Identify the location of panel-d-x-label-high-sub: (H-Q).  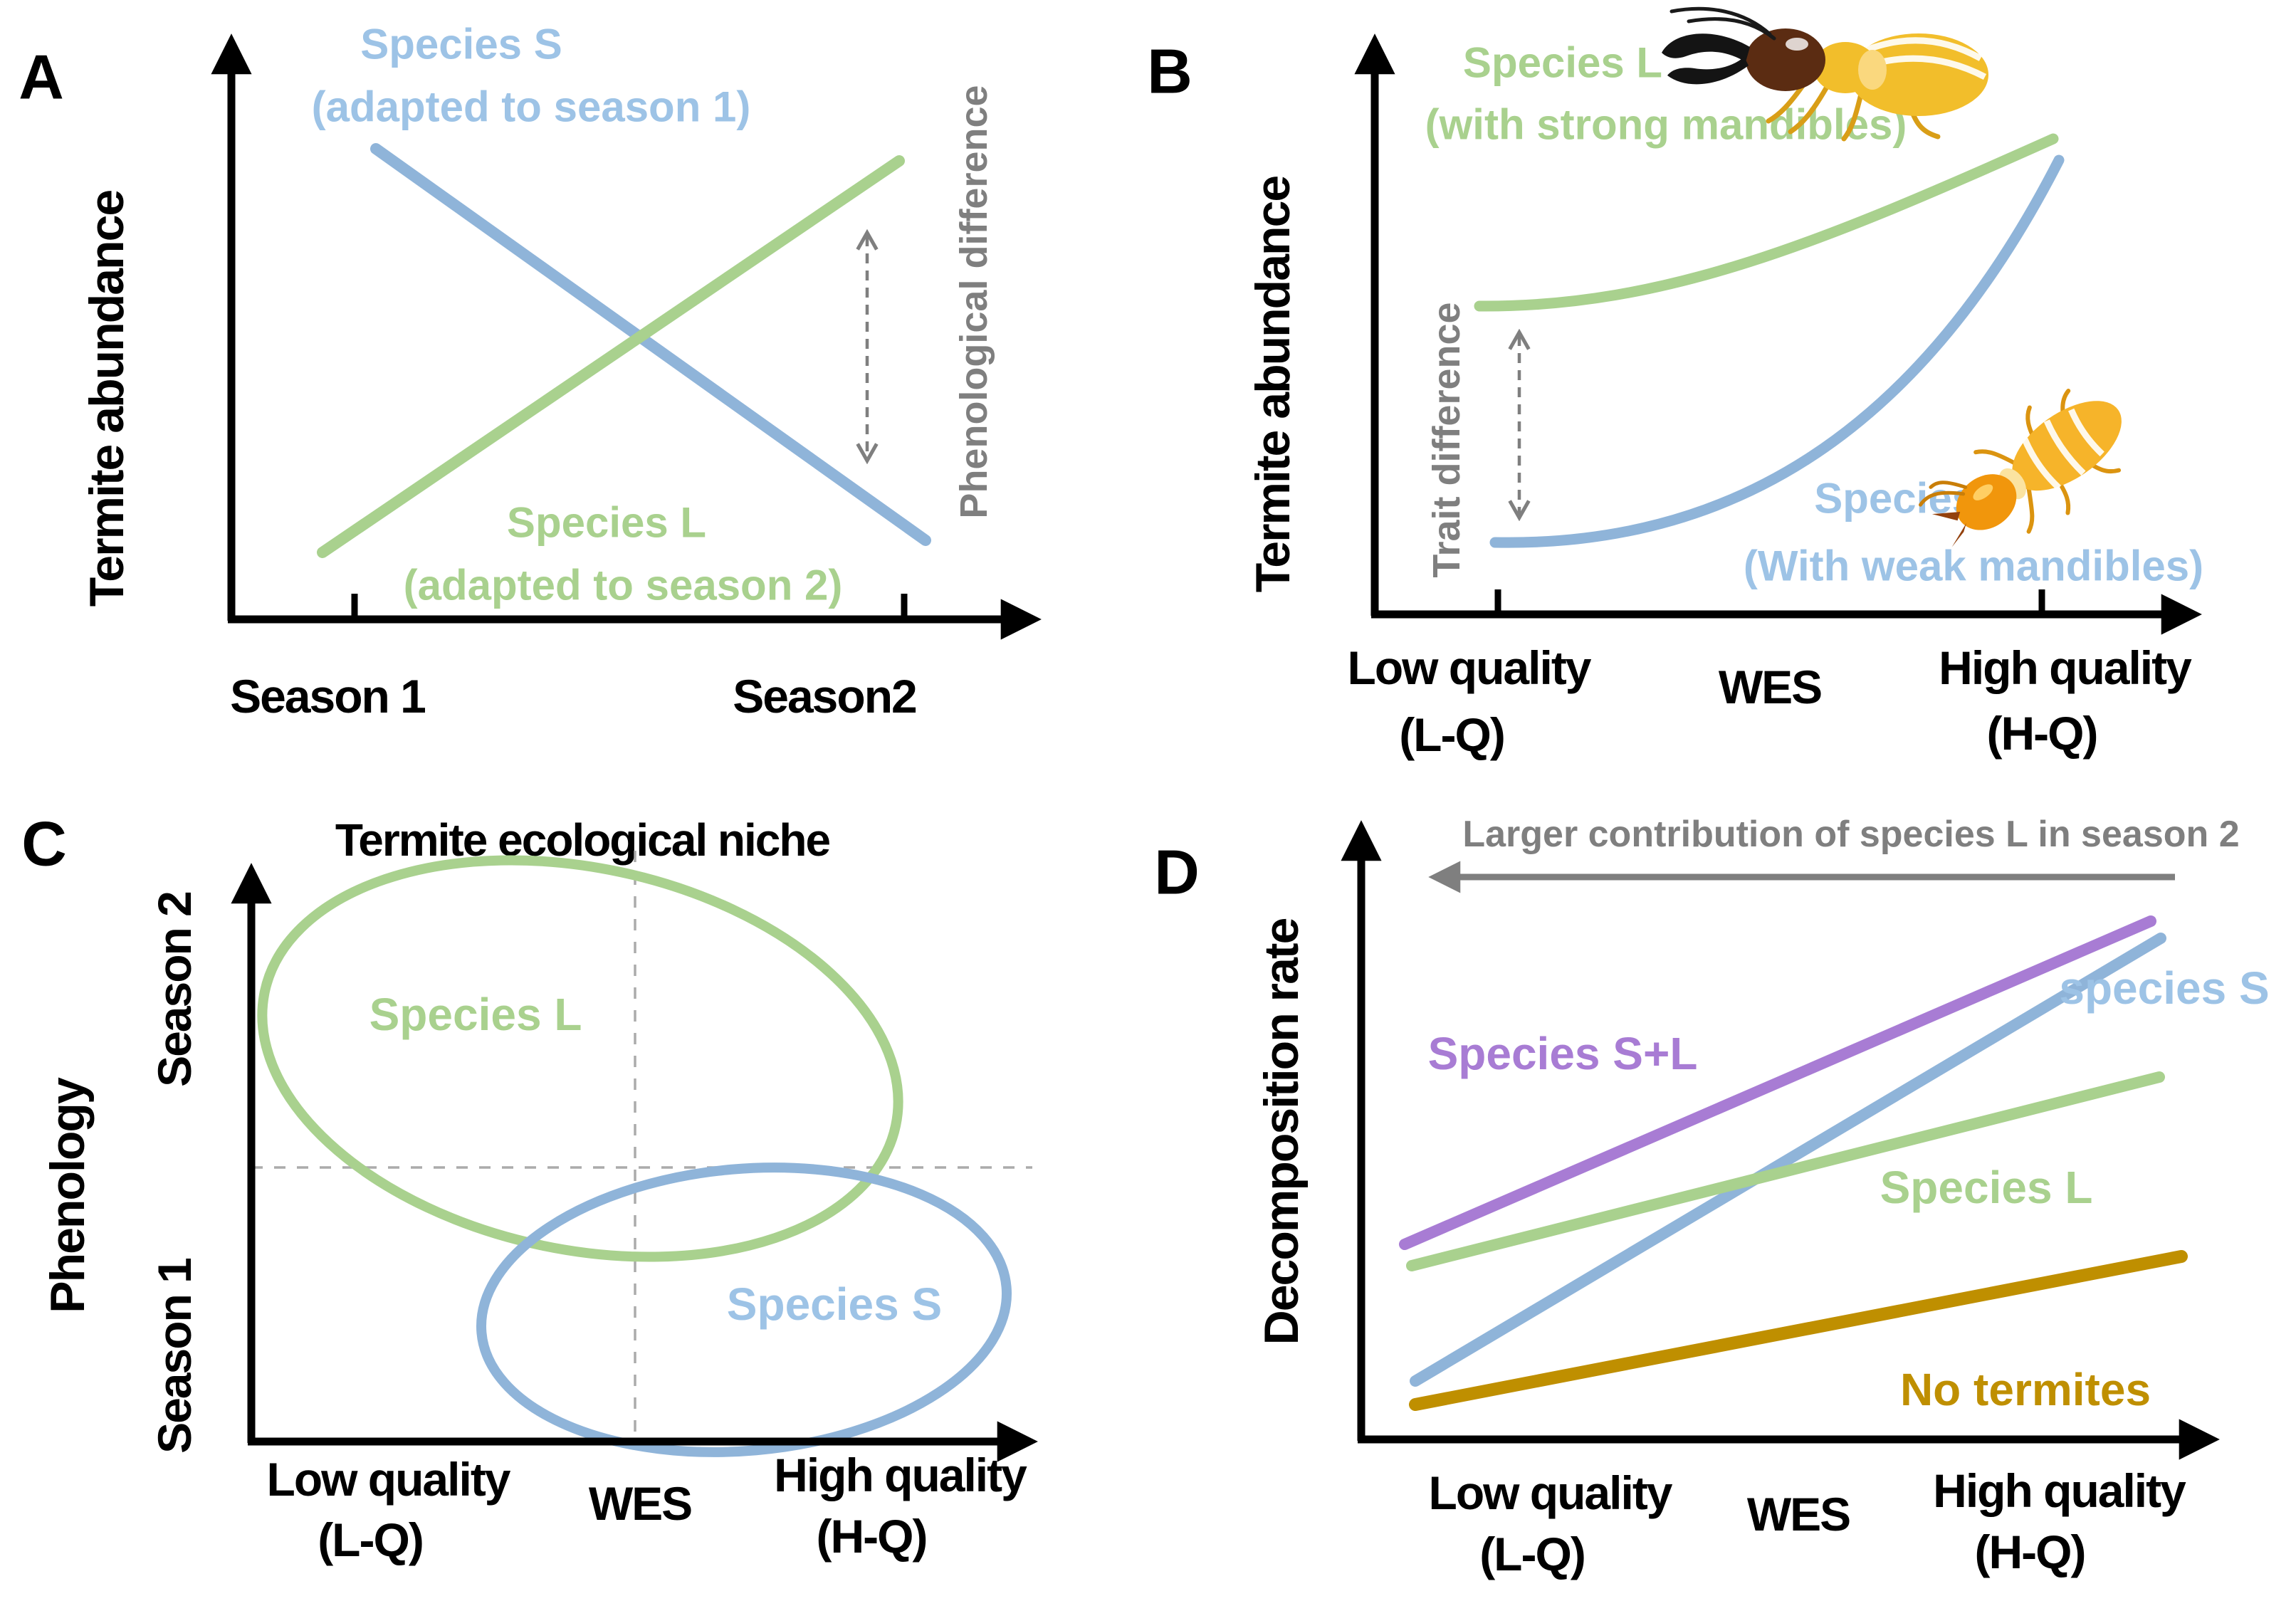
(2030, 1552).